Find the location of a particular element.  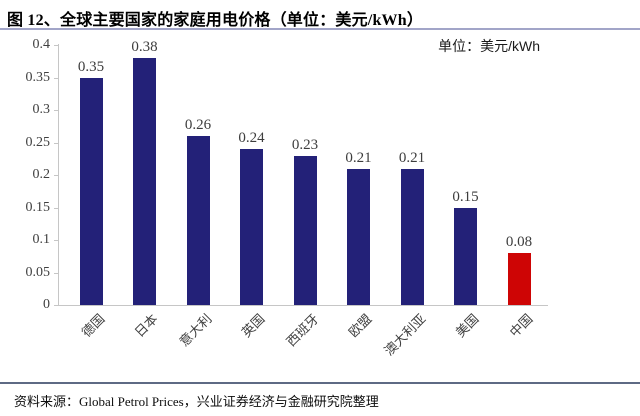

x-axis-label: 德国 is located at coordinates (93, 326).